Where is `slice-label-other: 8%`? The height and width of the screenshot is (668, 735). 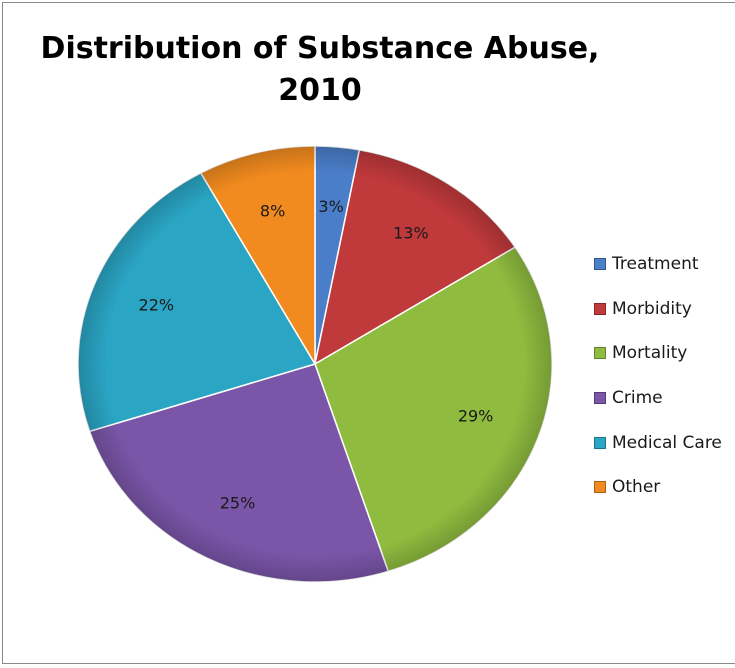
slice-label-other: 8% is located at coordinates (272, 211).